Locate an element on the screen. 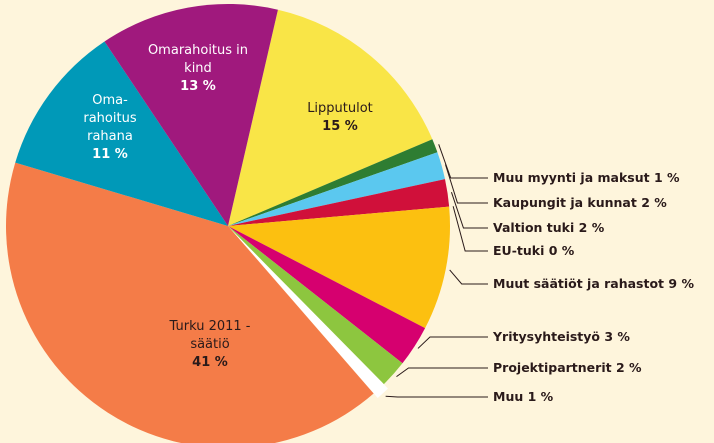 The width and height of the screenshot is (714, 443). slice-label: Turku 2011 -säätiö 41 % is located at coordinates (210, 345).